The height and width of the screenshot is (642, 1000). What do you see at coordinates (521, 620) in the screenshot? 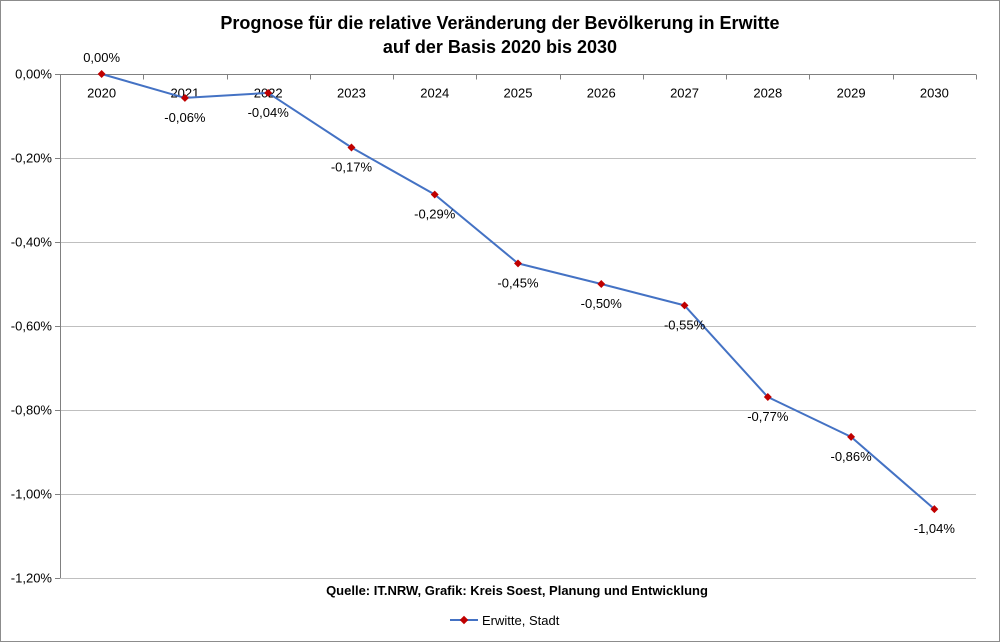
I see `legend-label: Erwitte, Stadt` at bounding box center [521, 620].